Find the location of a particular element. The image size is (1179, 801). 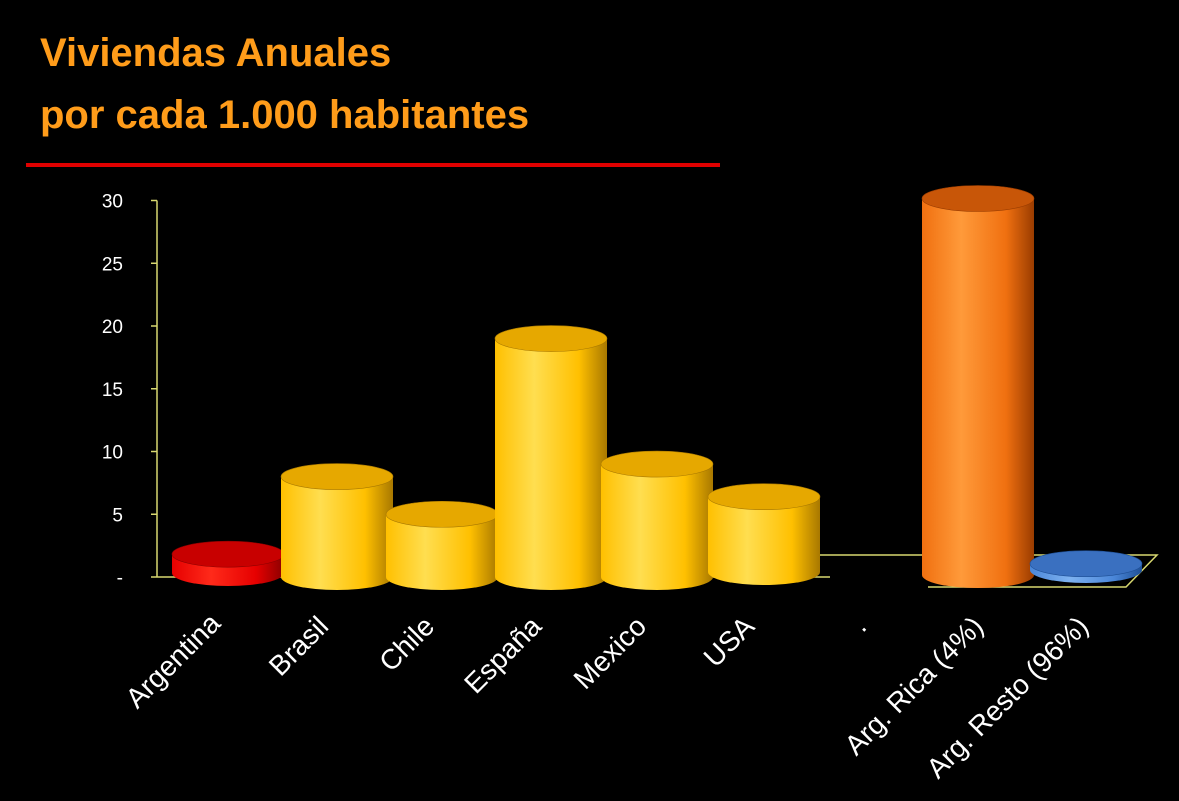

x-tick-label-brasil: Brasil is located at coordinates (298, 645).